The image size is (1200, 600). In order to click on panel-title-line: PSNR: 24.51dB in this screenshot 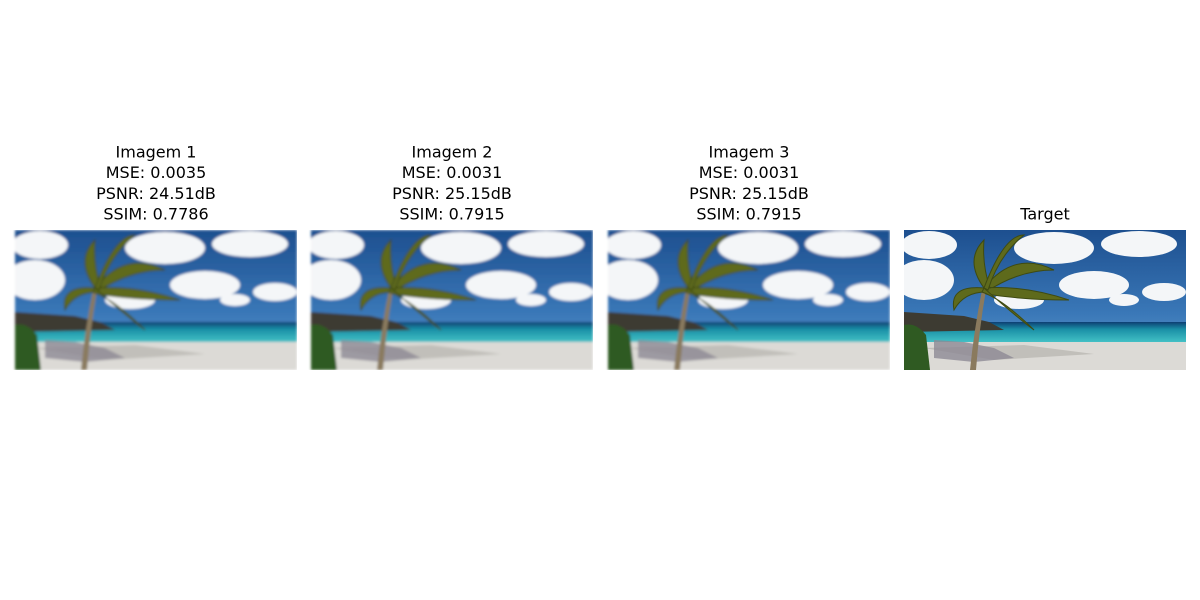, I will do `click(156, 193)`.